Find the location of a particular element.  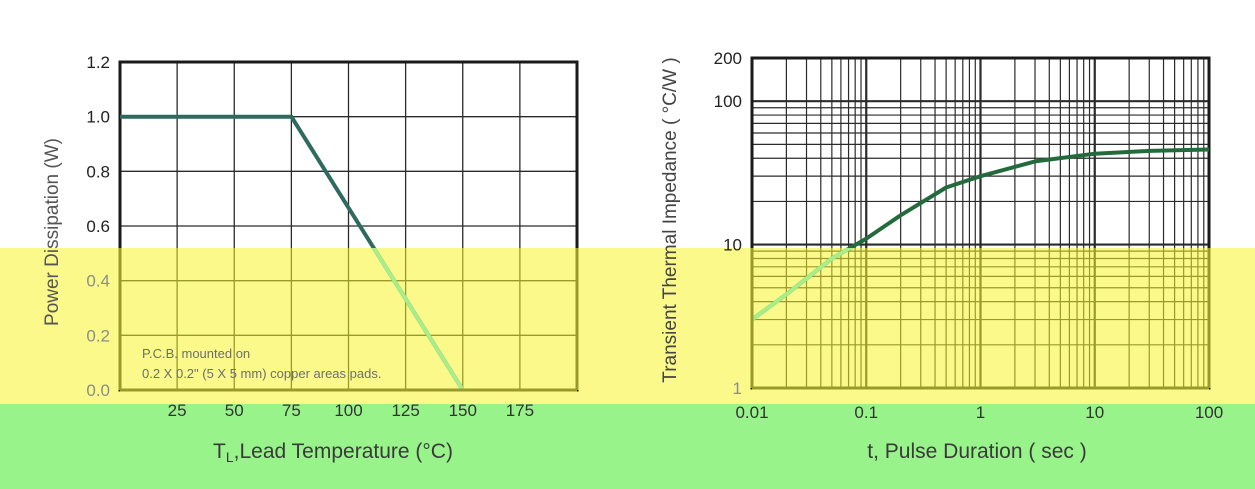

left-x-axis-label-sub: L is located at coordinates (230, 457).